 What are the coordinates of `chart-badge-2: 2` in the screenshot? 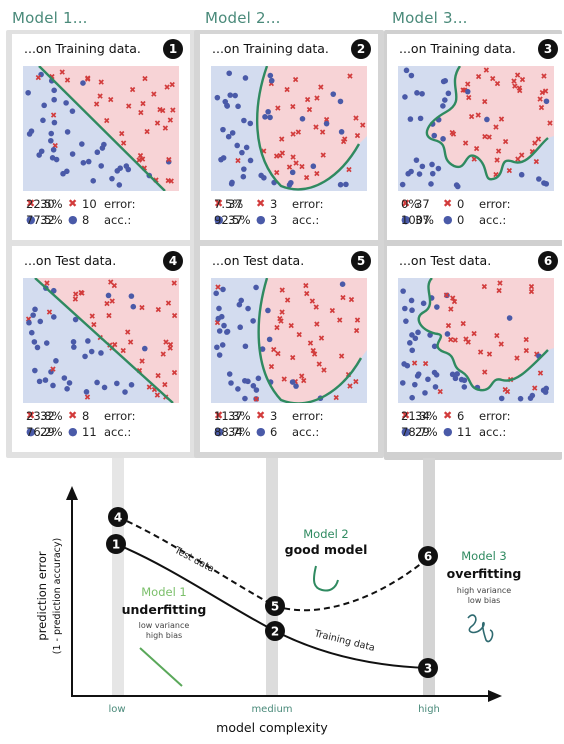 It's located at (275, 631).